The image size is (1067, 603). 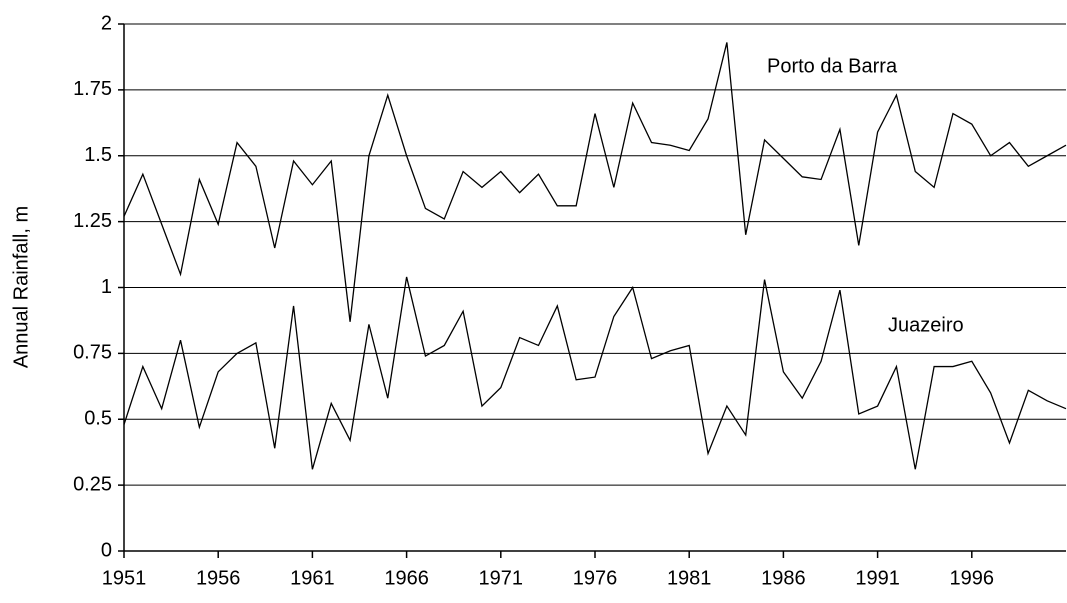 I want to click on y-tick-label: 1.25, so click(x=92, y=221).